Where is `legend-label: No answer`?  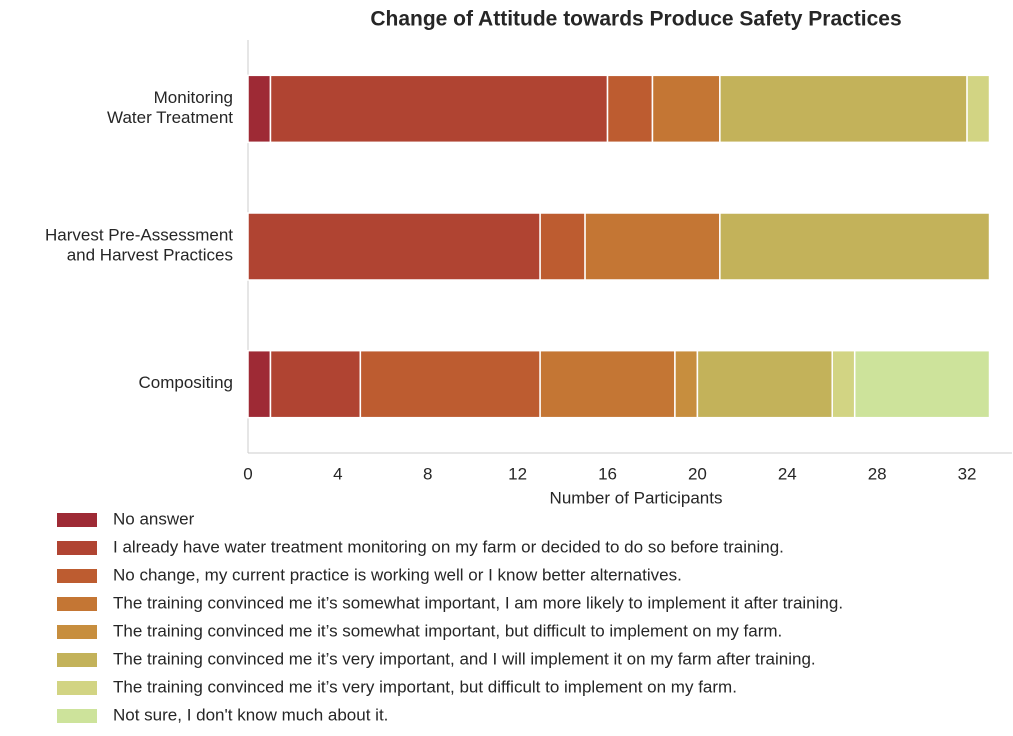 legend-label: No answer is located at coordinates (154, 518).